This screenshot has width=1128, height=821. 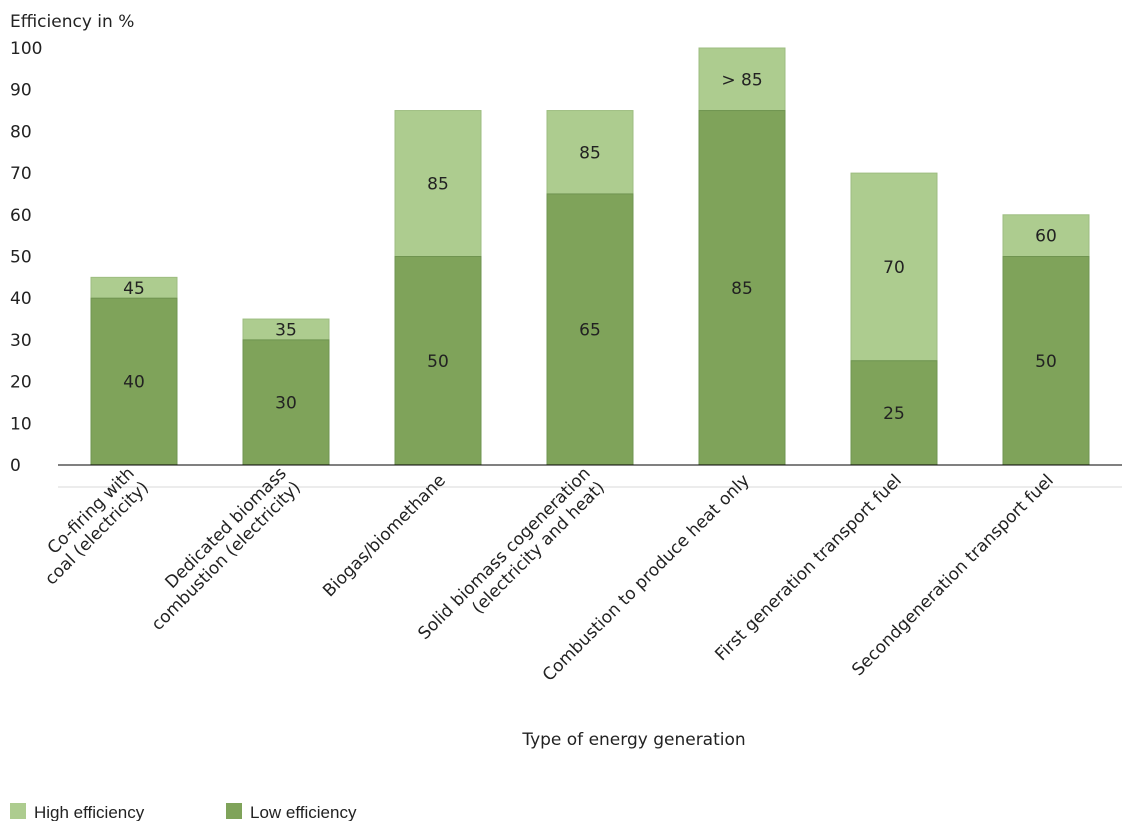 I want to click on y-tick-label: 100, so click(x=26, y=49).